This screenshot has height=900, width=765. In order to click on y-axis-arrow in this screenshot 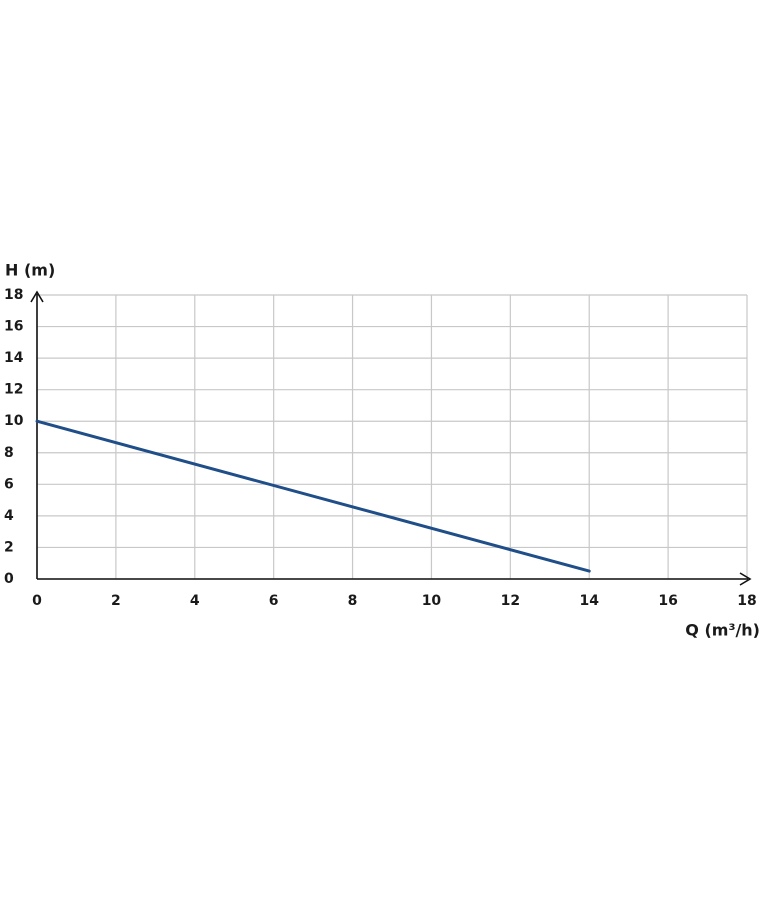, I will do `click(37, 296)`.